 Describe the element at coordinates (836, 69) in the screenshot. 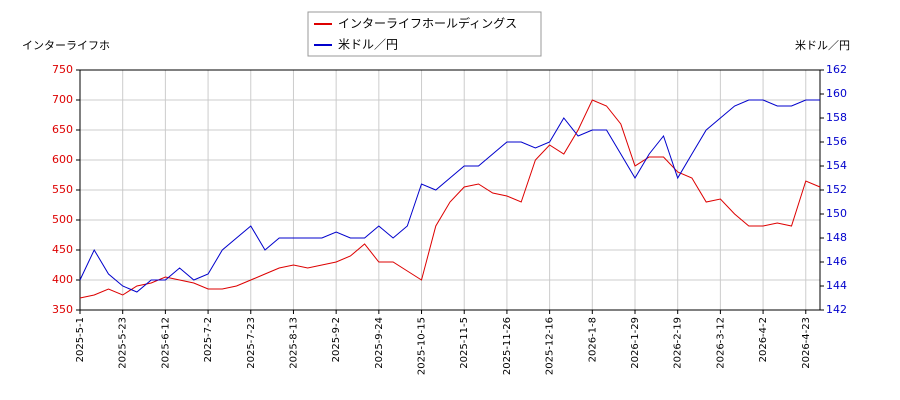

I see `y2-tick-label: 162` at that location.